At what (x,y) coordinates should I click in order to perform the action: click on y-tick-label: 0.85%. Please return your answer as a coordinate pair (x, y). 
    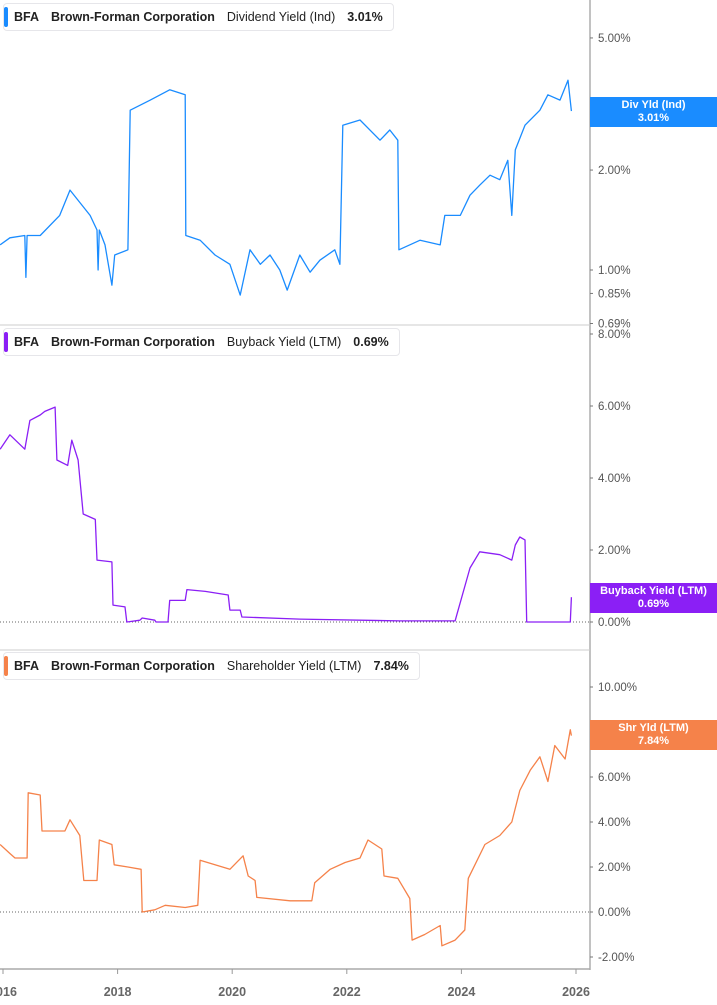
    Looking at the image, I should click on (614, 294).